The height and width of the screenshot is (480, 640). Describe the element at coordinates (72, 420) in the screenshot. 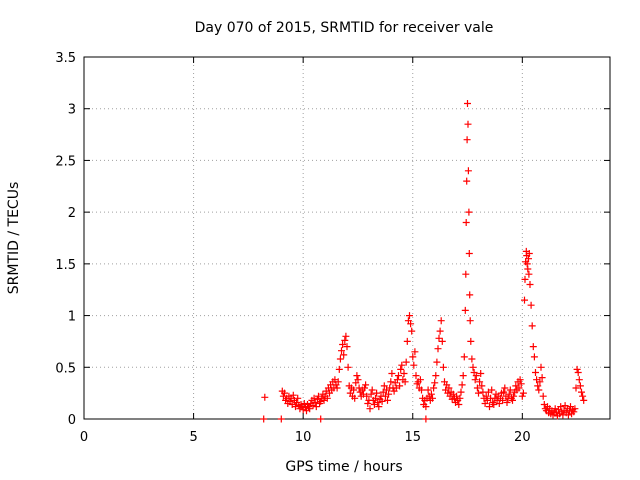

I see `y-tick-label: 0` at that location.